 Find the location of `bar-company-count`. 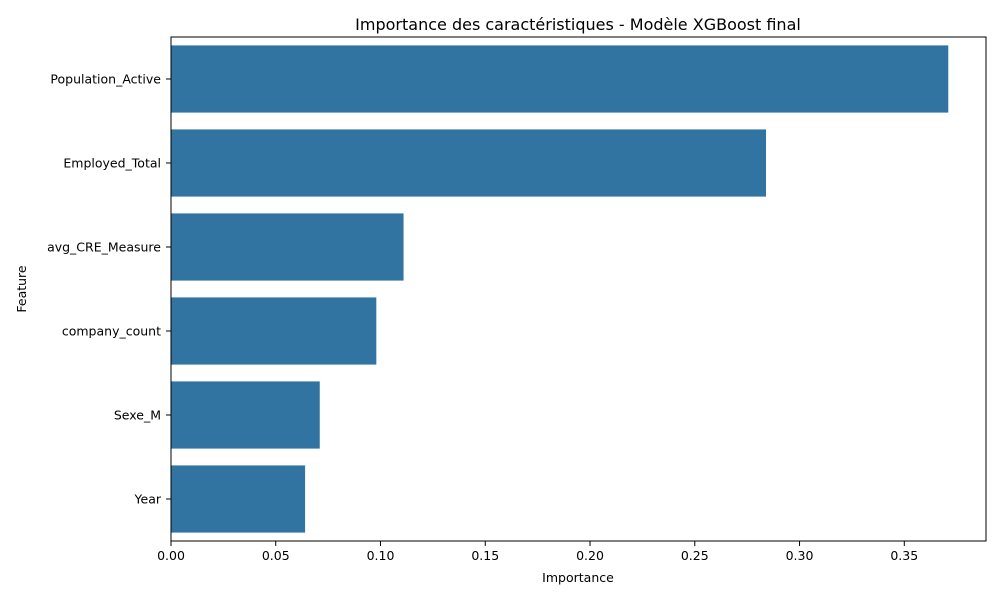

bar-company-count is located at coordinates (274, 331).